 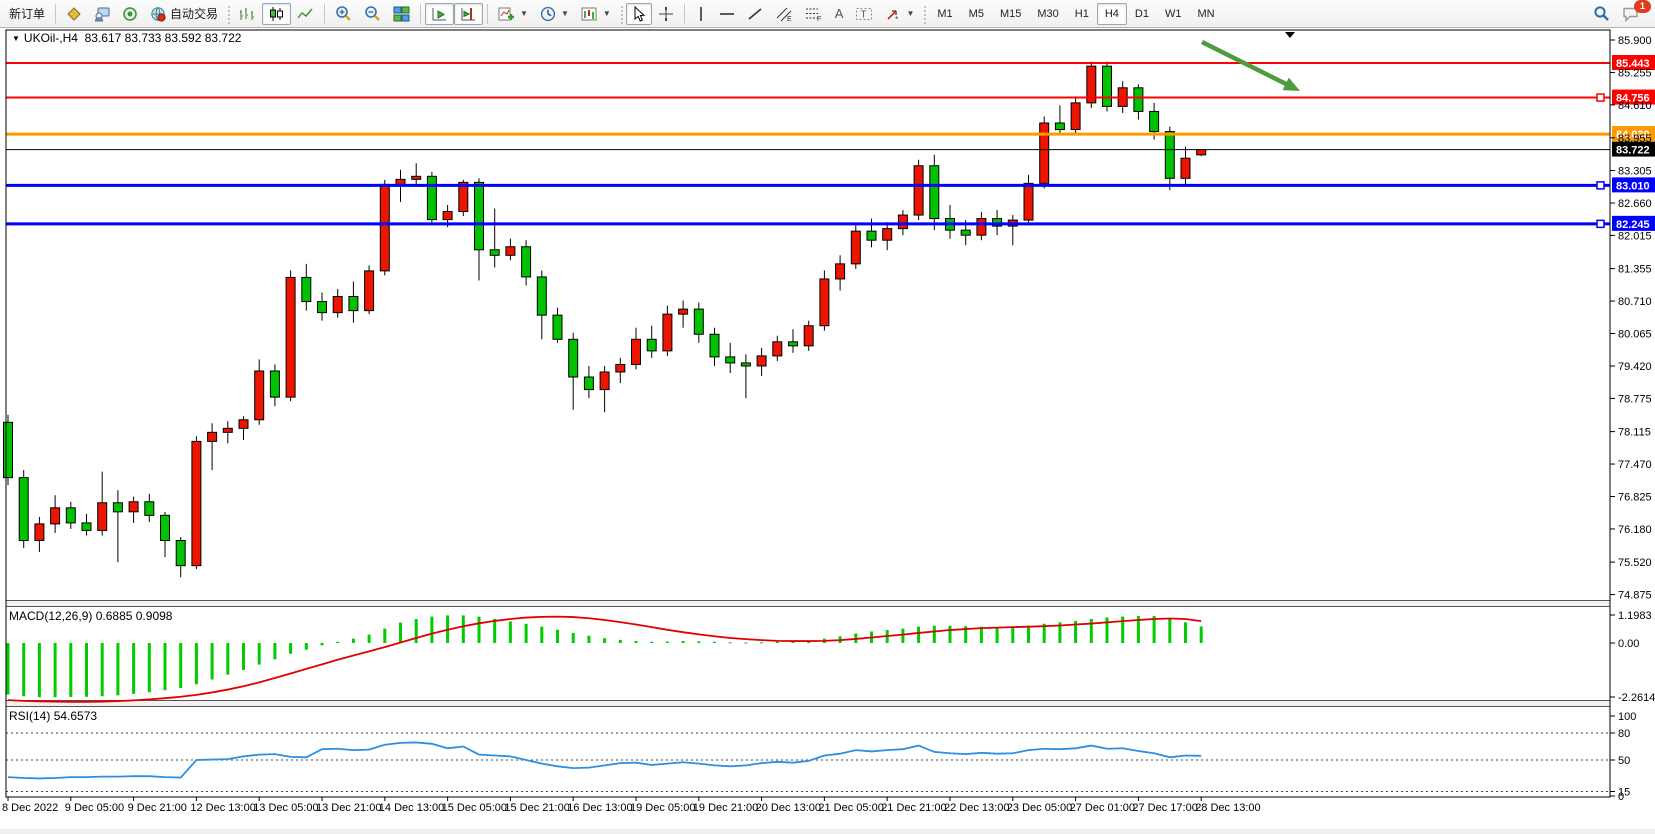 What do you see at coordinates (440, 13) in the screenshot?
I see `auto-scroll-button` at bounding box center [440, 13].